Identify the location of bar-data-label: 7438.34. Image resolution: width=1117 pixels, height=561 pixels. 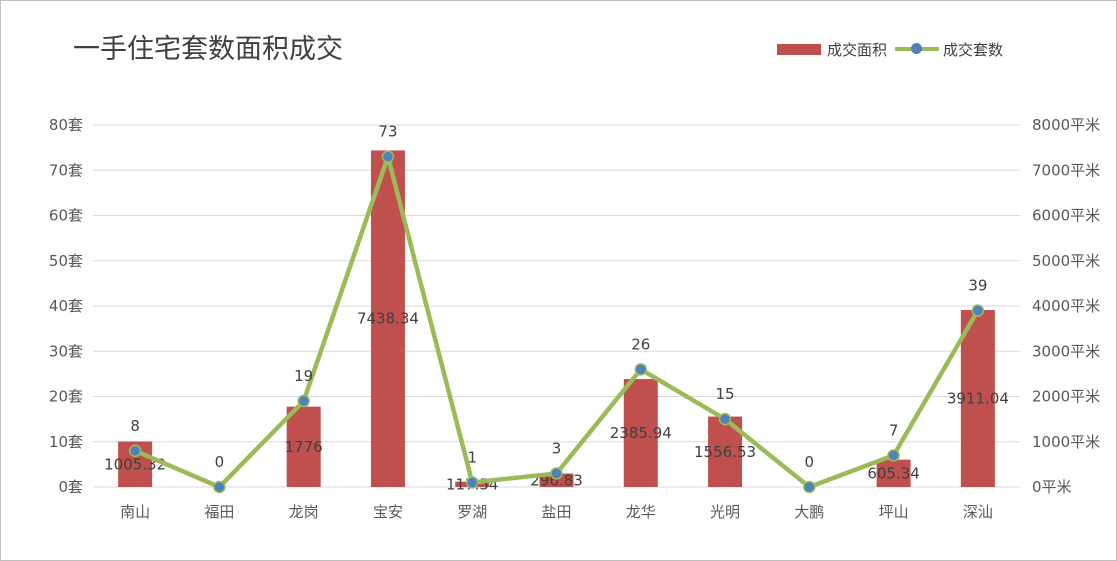
(388, 319).